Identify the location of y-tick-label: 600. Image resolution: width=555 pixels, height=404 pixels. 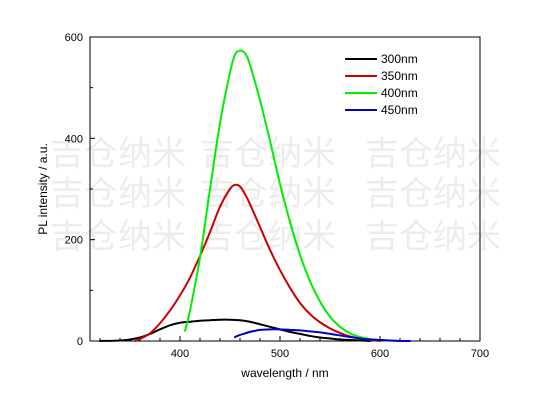
(74, 38).